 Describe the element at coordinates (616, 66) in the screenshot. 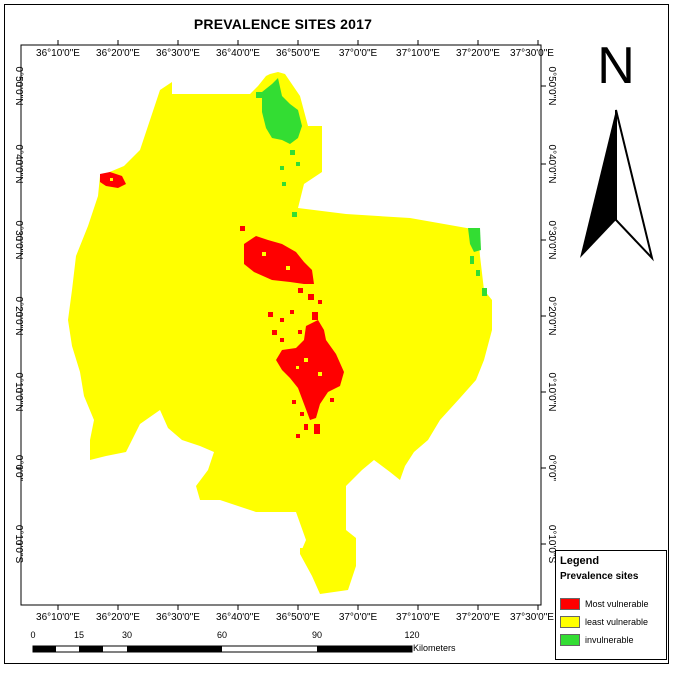

I see `north-letter: N` at that location.